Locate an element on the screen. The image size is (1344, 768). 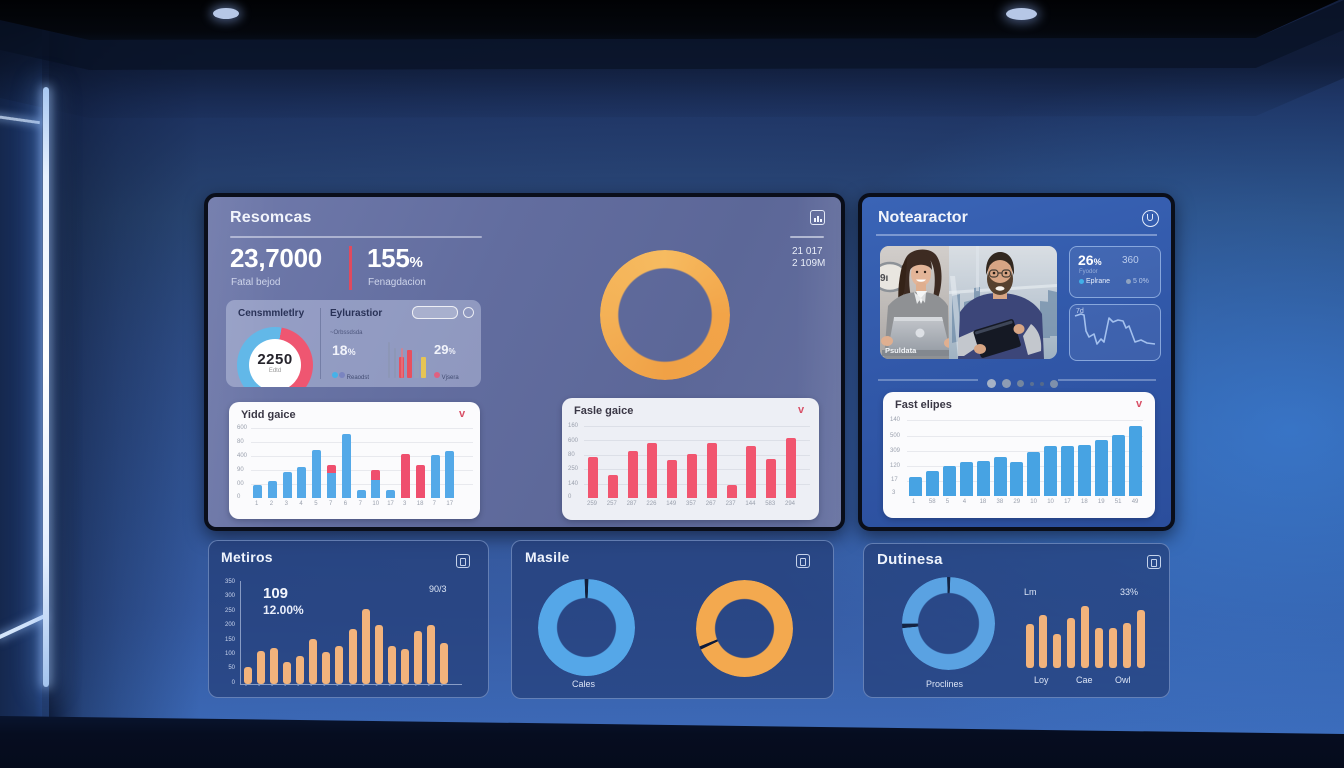
svg-text: 9ı is located at coordinates (884, 278).